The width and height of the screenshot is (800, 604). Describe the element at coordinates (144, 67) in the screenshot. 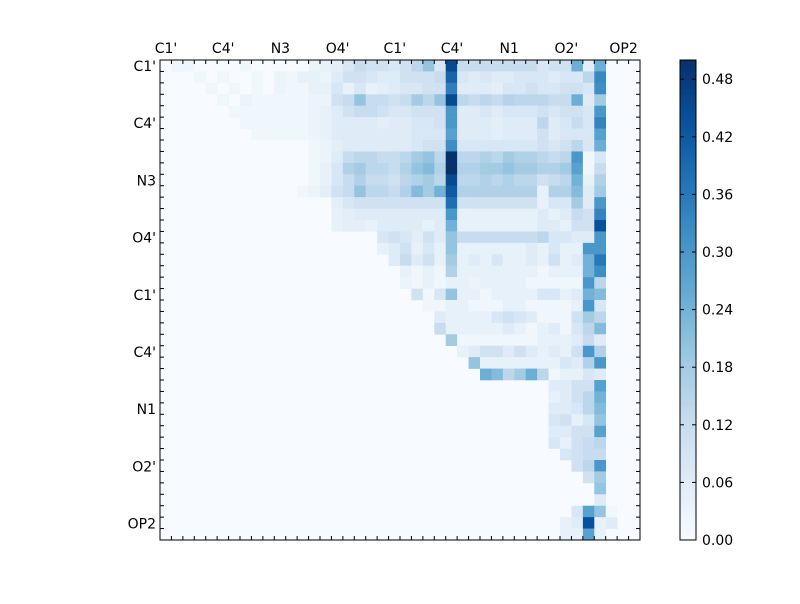

I see `y-tick-label: C1'` at that location.